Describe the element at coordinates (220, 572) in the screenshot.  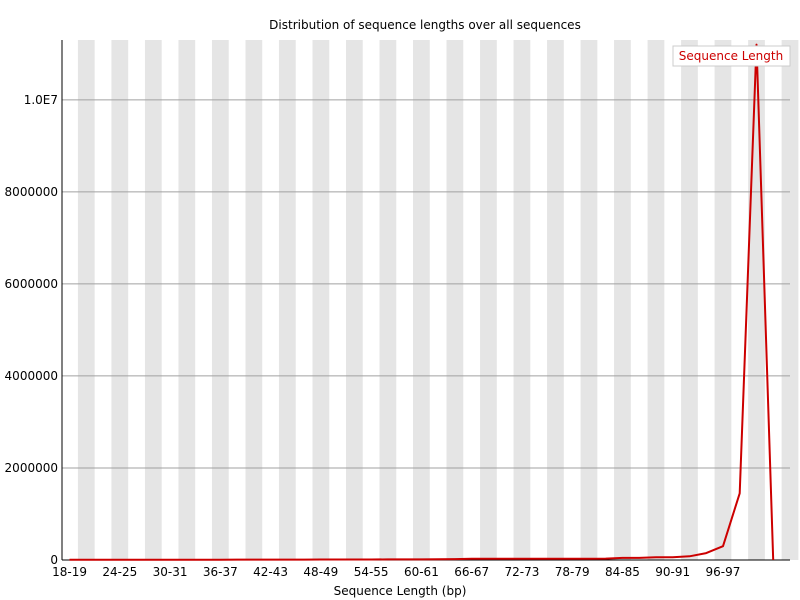
I see `x-tick-label: 36-37` at that location.